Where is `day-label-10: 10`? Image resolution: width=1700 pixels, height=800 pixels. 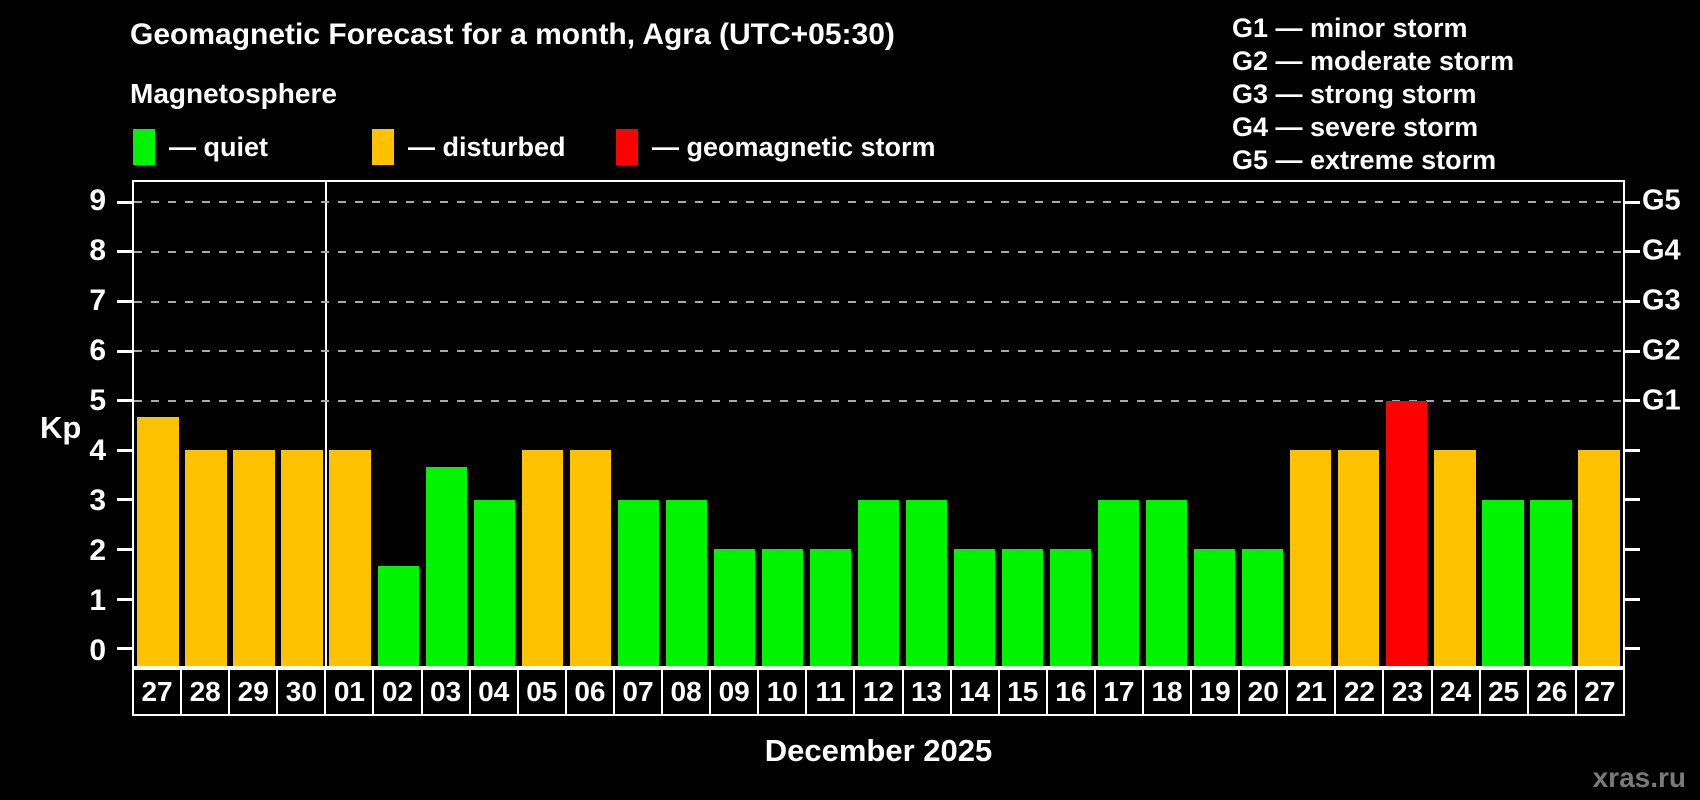
day-label-10: 10 is located at coordinates (781, 692).